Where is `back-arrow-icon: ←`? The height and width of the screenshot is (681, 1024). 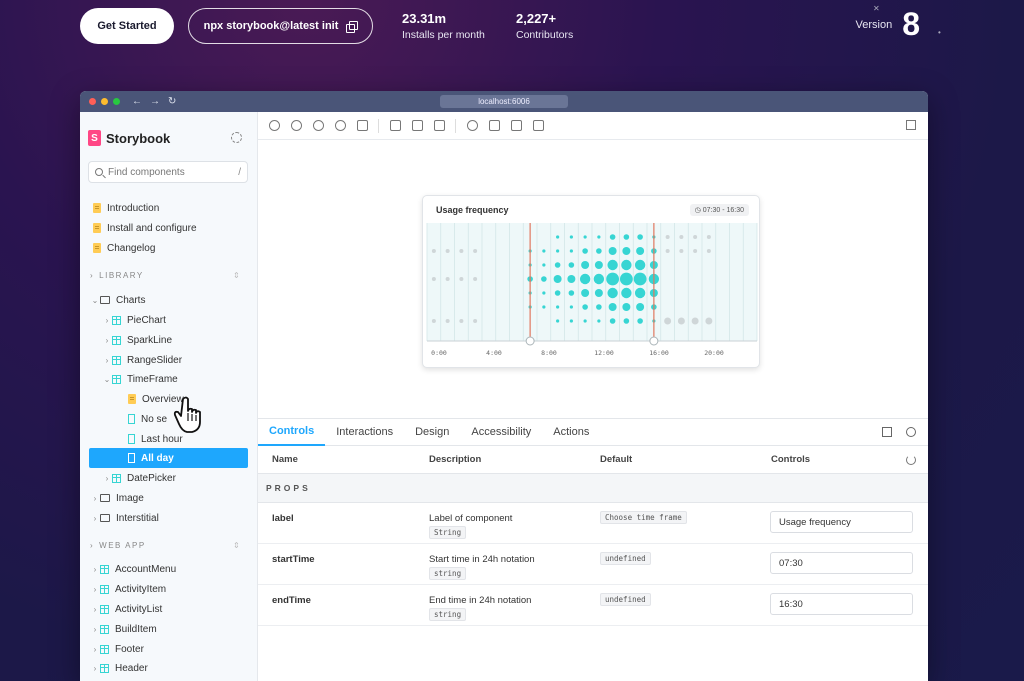 back-arrow-icon: ← is located at coordinates (137, 101).